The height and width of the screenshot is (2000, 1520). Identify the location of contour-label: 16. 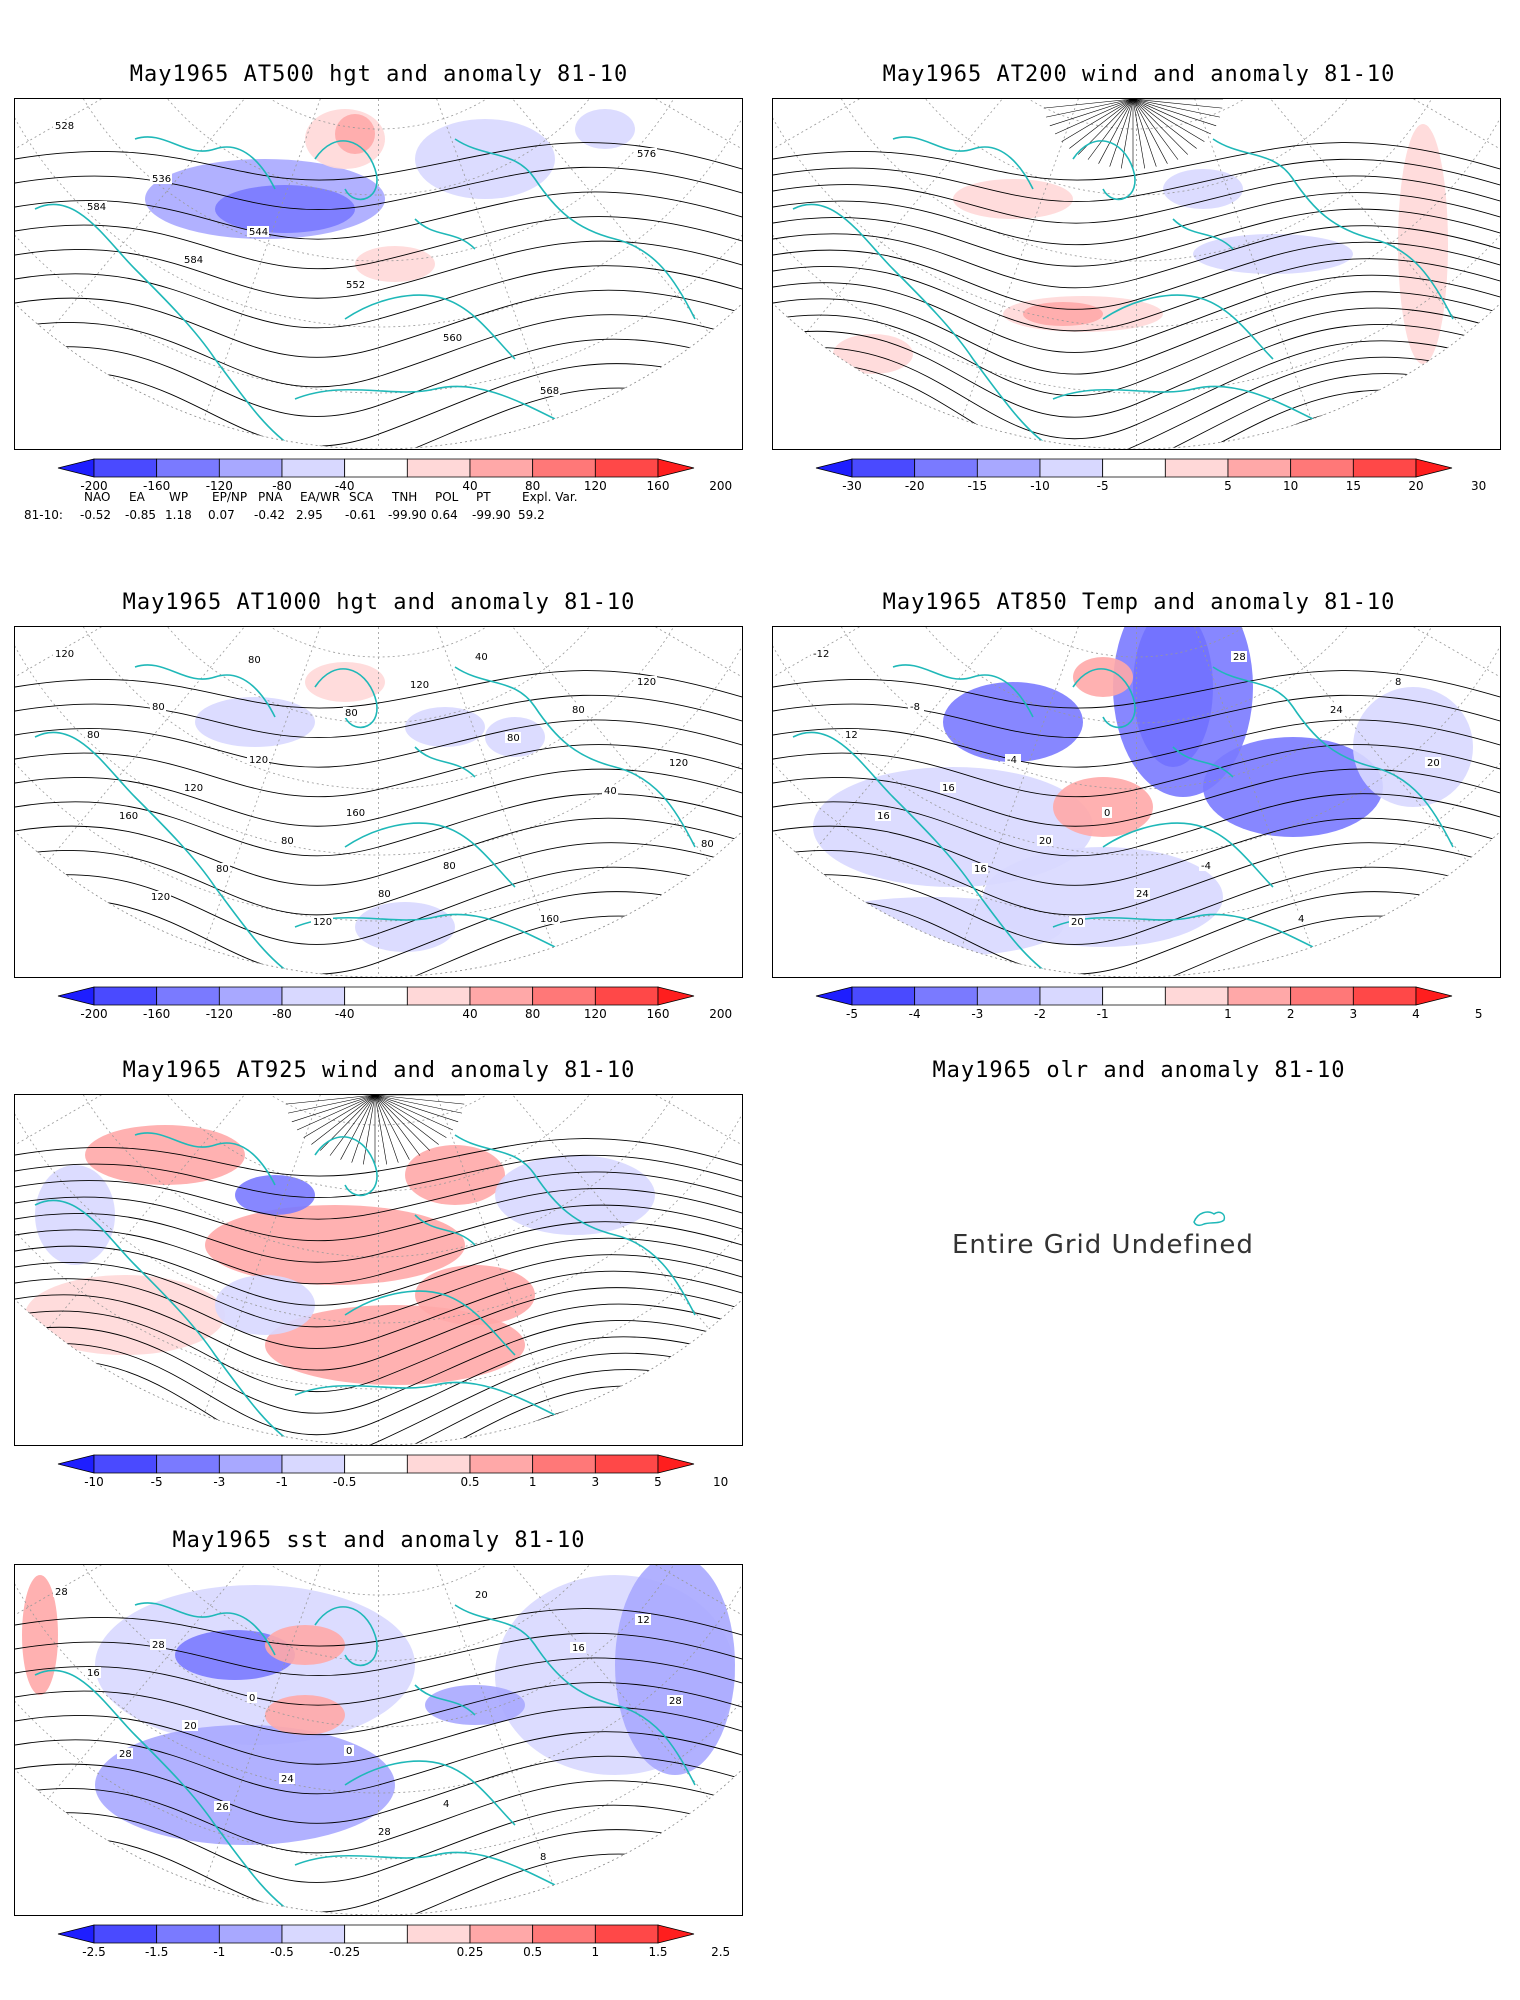
(883, 816).